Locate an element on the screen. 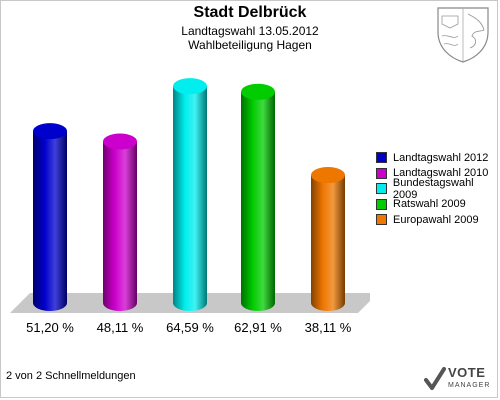  legend-label: Bundestagswahl 2009 is located at coordinates (433, 188).